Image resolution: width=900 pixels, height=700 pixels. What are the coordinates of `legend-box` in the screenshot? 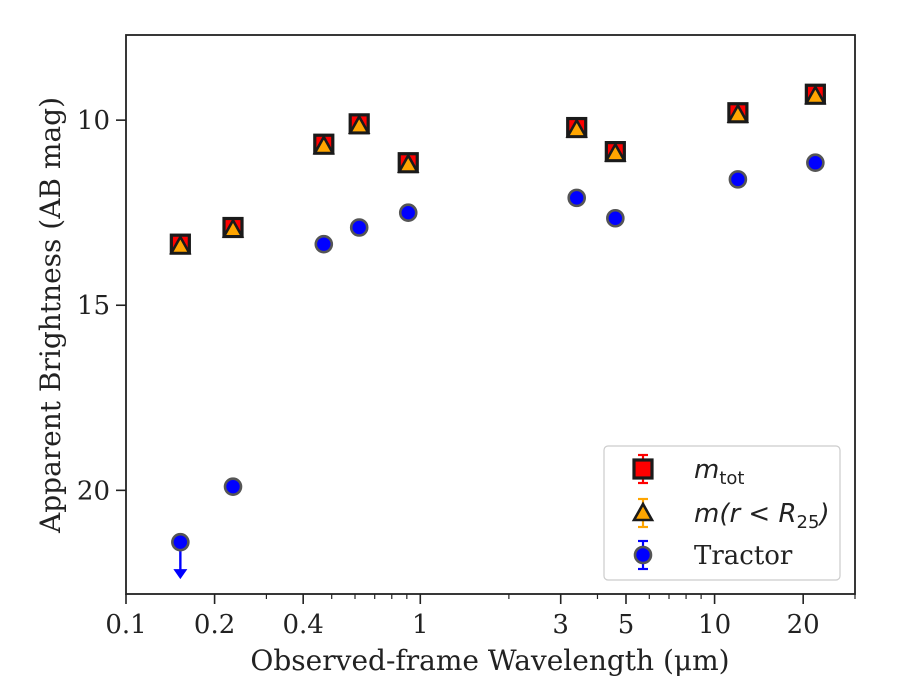 It's located at (722, 513).